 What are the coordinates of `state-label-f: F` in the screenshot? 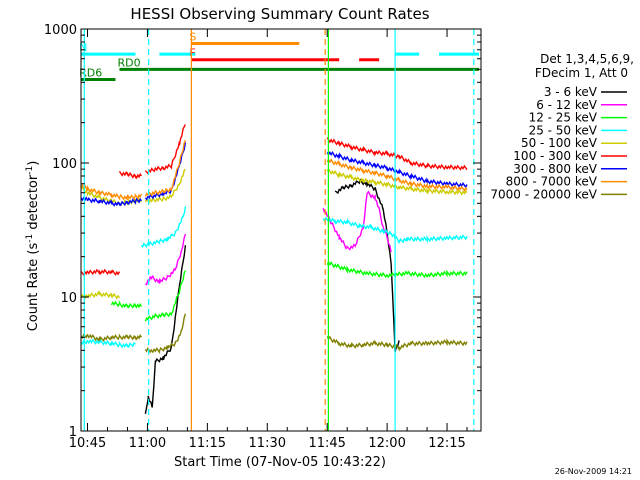 It's located at (192, 53).